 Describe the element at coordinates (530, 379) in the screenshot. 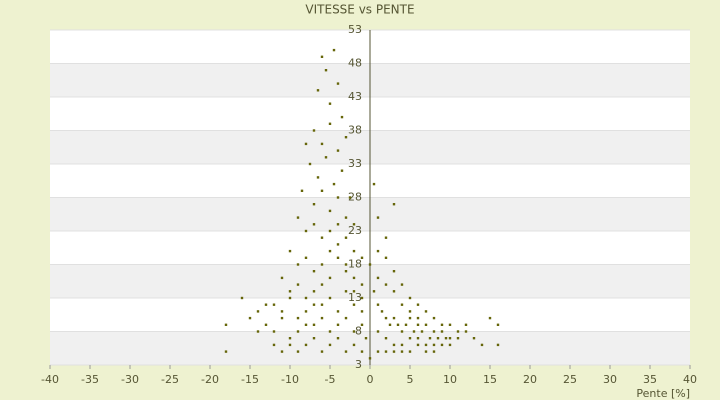

I see `x-tick-label: 20` at that location.